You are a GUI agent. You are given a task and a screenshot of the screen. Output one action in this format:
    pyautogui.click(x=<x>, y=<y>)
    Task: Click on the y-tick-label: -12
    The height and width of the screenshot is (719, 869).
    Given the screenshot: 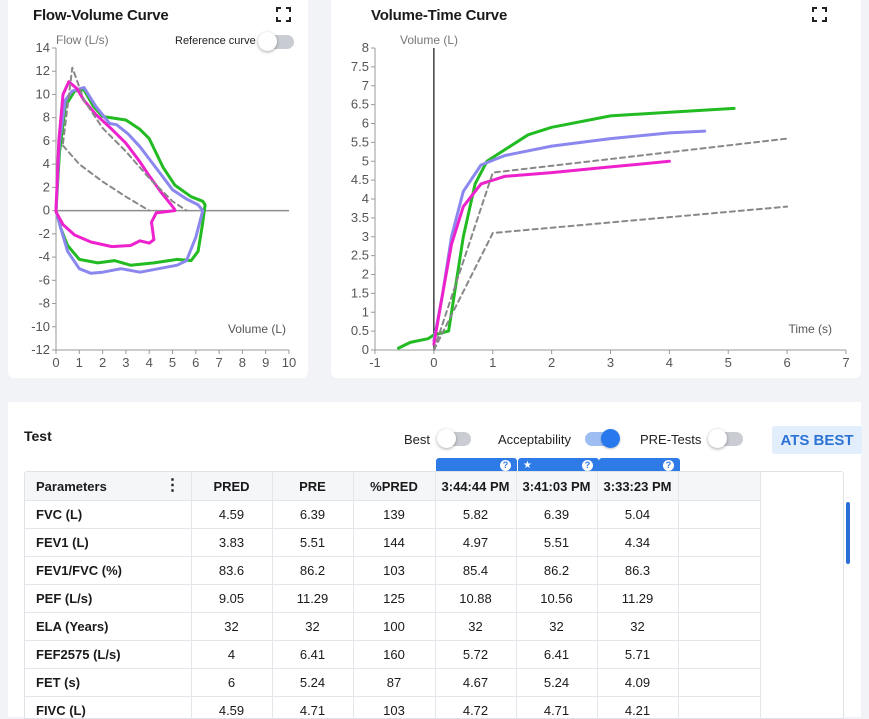 What is the action you would take?
    pyautogui.click(x=40, y=349)
    